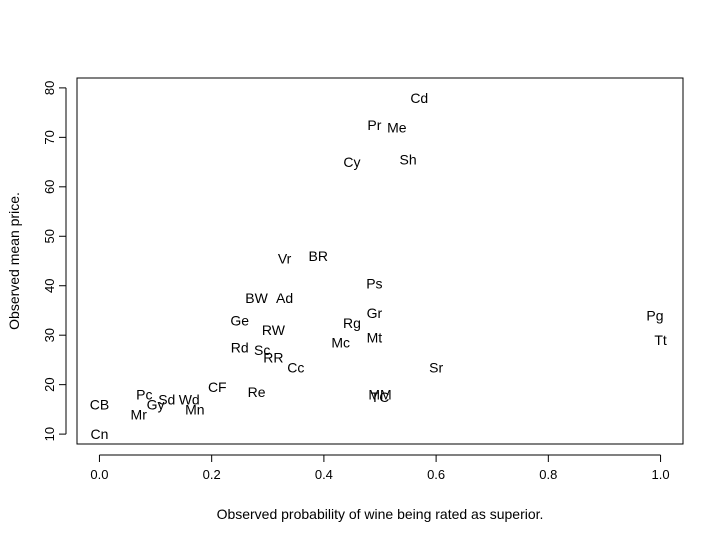  I want to click on point-label-cc: Cc, so click(295, 367).